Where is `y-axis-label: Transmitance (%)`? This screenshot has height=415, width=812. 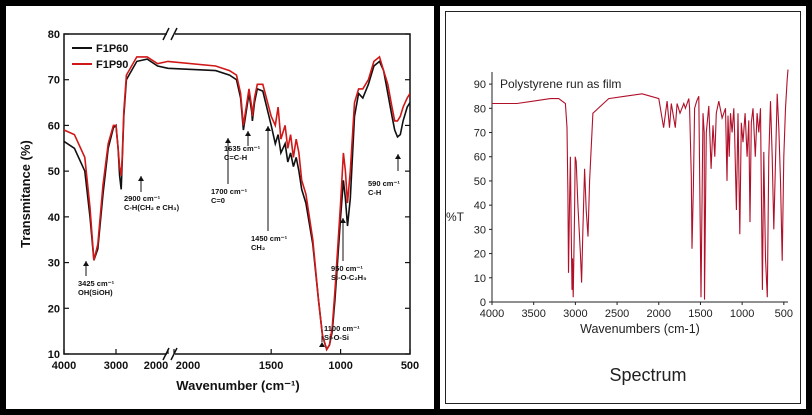
y-axis-label: Transmitance (%) is located at coordinates (25, 194).